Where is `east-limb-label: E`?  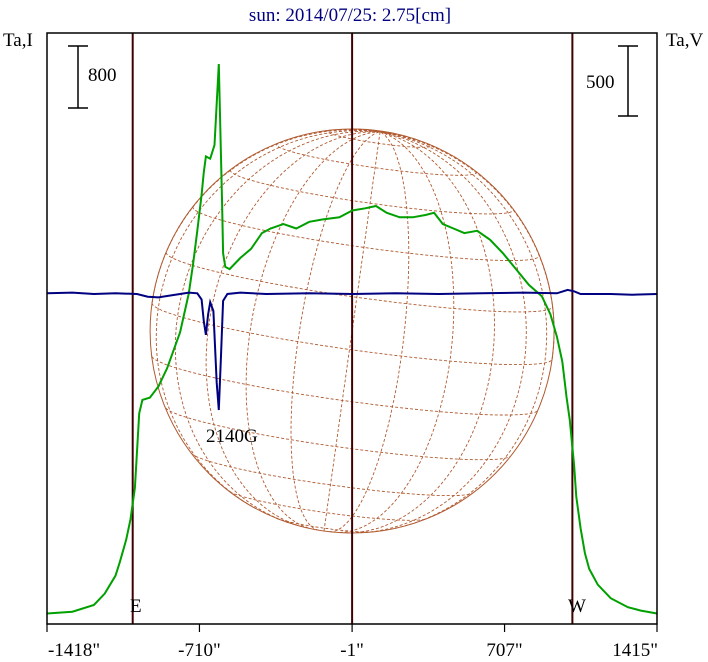
east-limb-label: E is located at coordinates (136, 606).